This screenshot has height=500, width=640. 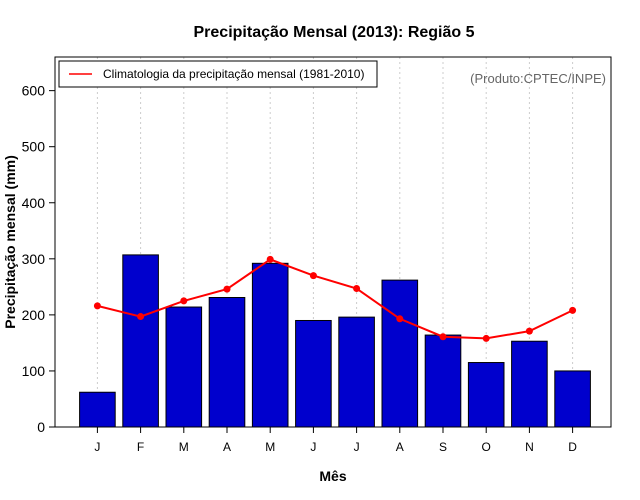 I want to click on x-tick-label: S, so click(x=443, y=447).